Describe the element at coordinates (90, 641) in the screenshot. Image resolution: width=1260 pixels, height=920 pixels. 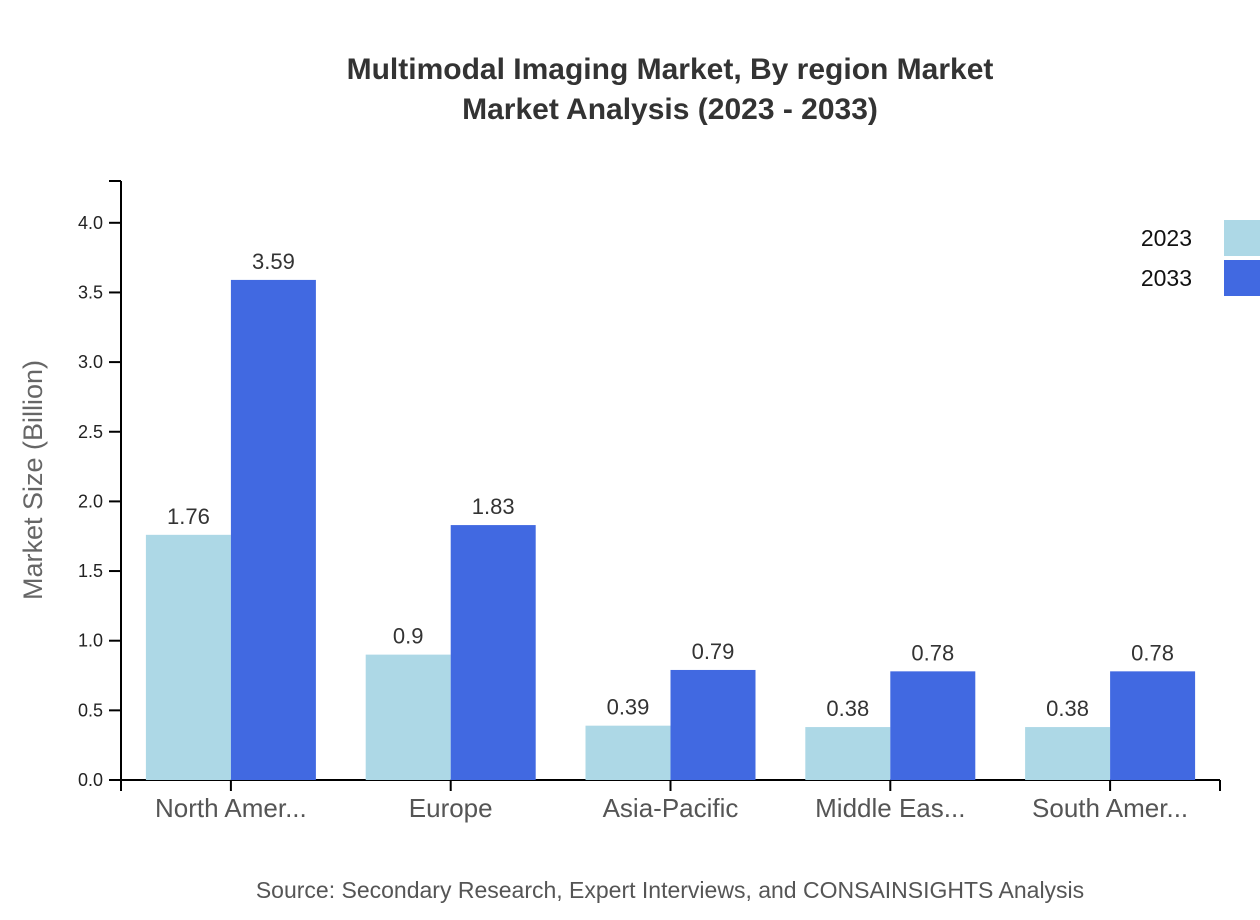
I see `y-tick-label: 1.0` at that location.